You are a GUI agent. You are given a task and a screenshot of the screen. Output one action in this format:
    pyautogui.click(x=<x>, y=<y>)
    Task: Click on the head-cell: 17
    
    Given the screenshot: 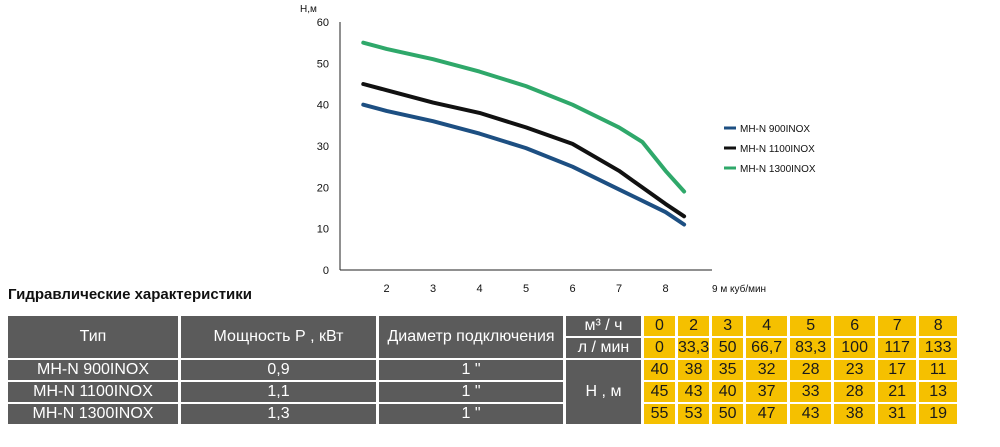 What is the action you would take?
    pyautogui.click(x=897, y=370)
    